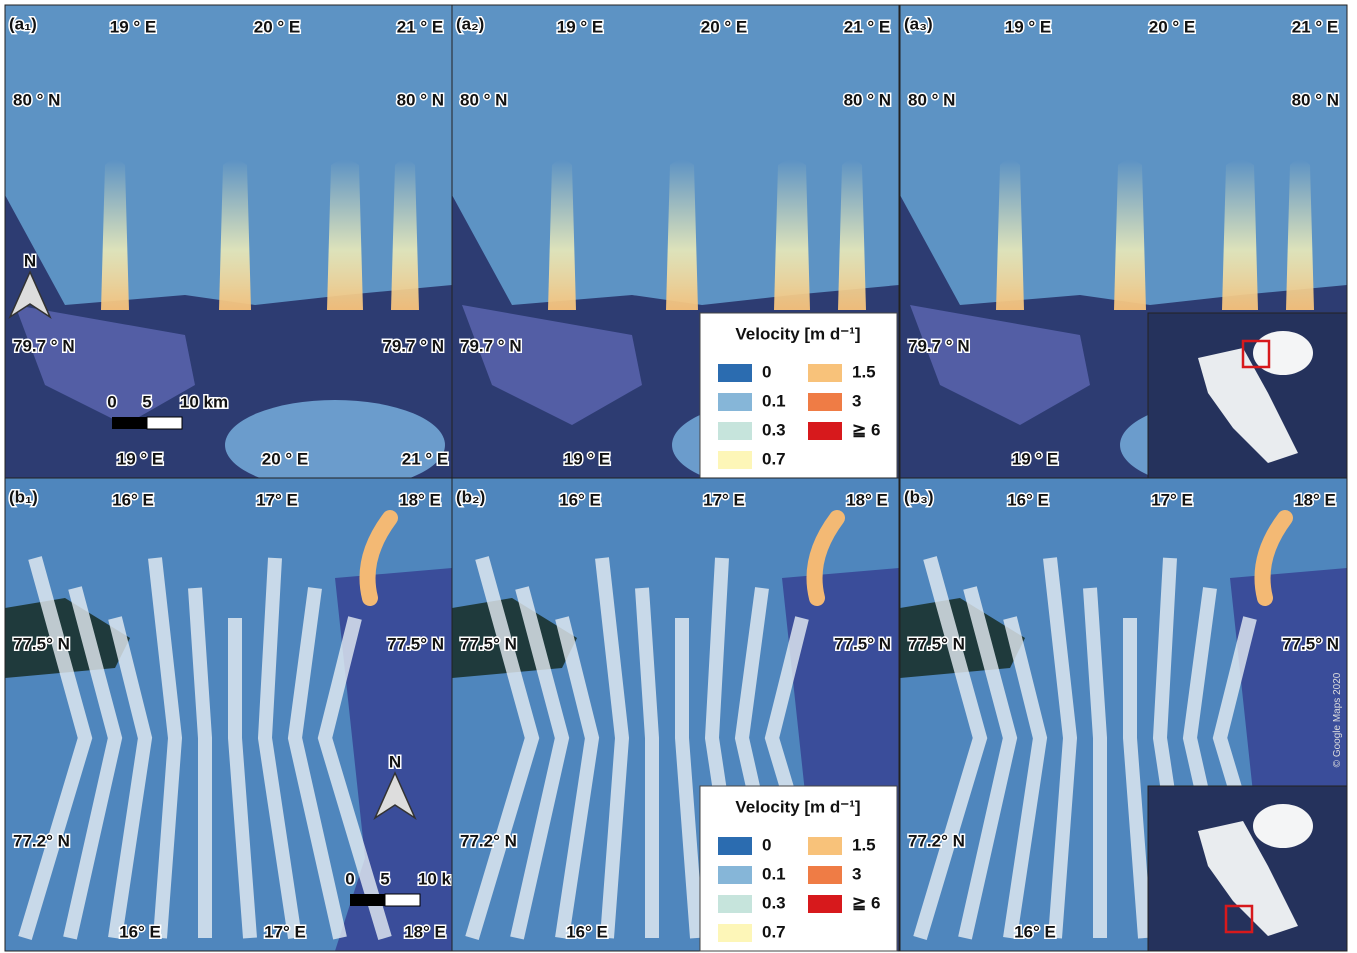  Describe the element at coordinates (23, 496) in the screenshot. I see `panel-label: (b₁)` at that location.